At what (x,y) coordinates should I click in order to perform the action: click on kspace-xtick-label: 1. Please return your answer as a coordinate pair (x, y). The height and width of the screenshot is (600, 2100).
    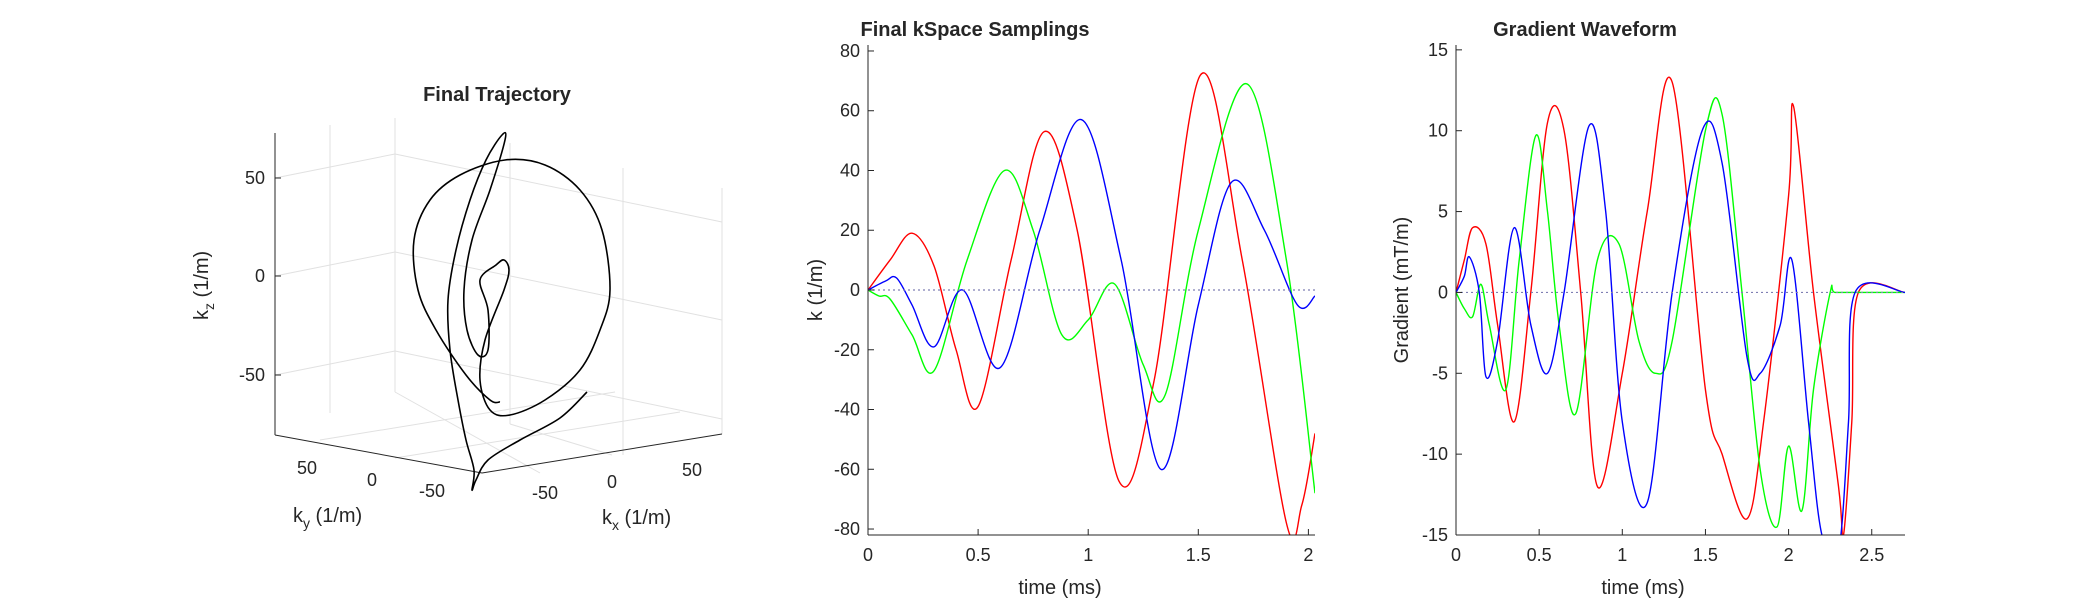
    Looking at the image, I should click on (1088, 555).